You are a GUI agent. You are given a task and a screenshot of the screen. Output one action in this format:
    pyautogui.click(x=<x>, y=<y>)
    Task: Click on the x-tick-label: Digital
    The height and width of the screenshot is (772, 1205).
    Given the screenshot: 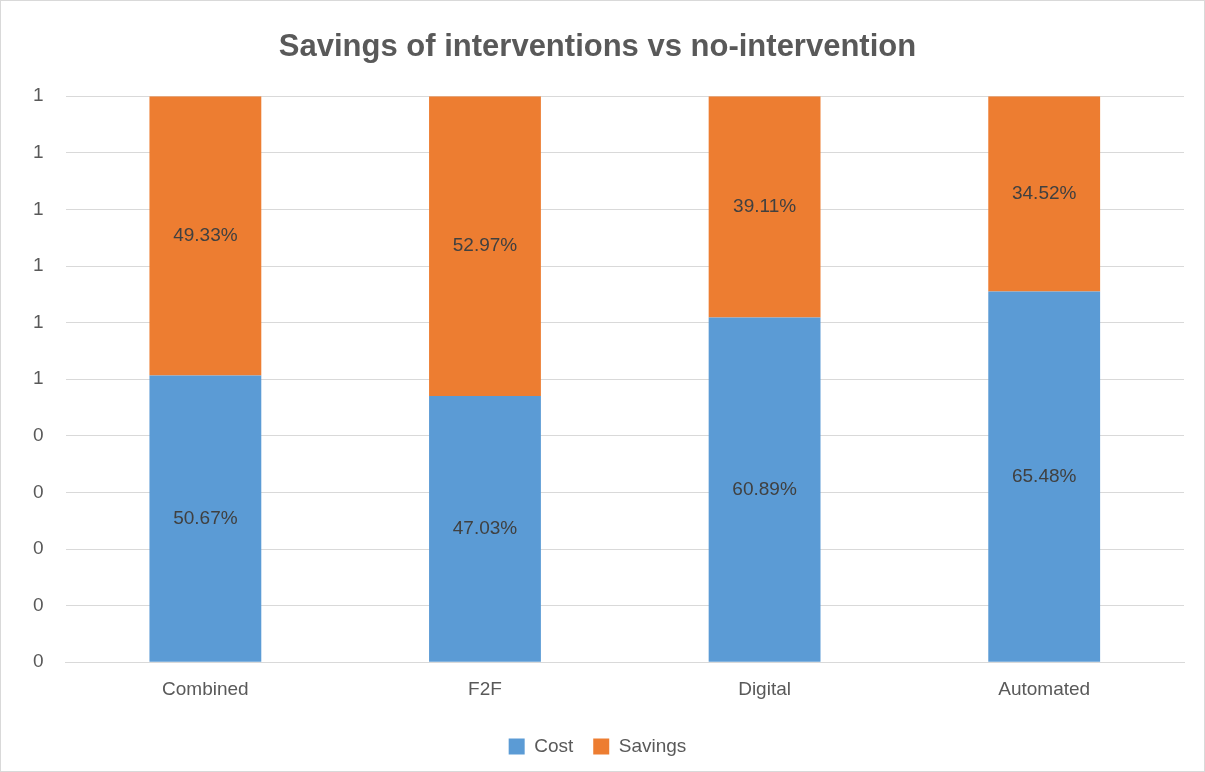 What is the action you would take?
    pyautogui.click(x=764, y=688)
    